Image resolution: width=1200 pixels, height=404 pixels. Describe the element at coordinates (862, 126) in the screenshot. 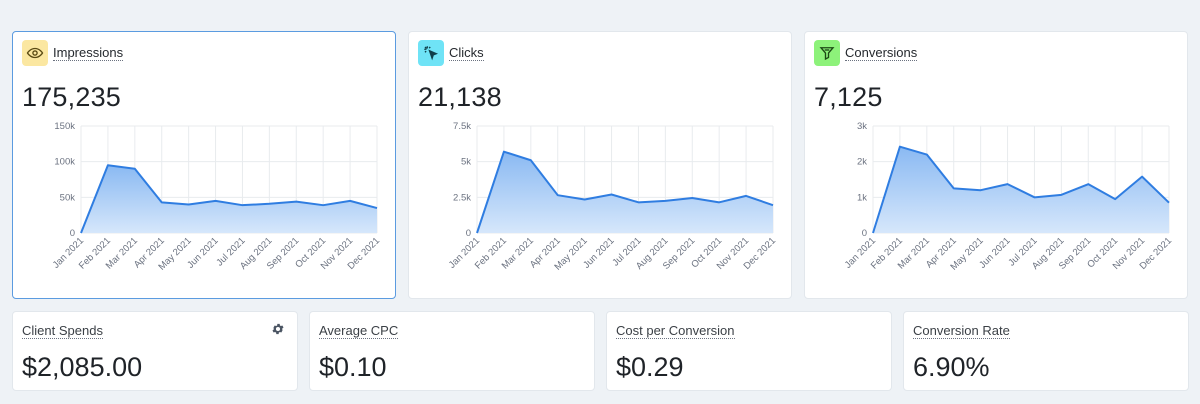

I see `y-tick-label: 3k` at that location.